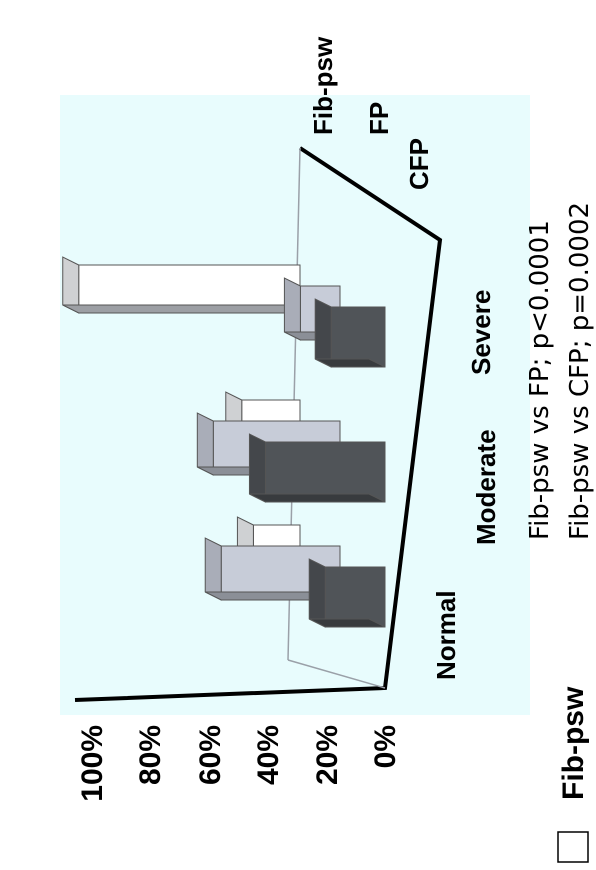 This screenshot has height=870, width=596. Describe the element at coordinates (327, 755) in the screenshot. I see `ytick-label: 20%` at that location.